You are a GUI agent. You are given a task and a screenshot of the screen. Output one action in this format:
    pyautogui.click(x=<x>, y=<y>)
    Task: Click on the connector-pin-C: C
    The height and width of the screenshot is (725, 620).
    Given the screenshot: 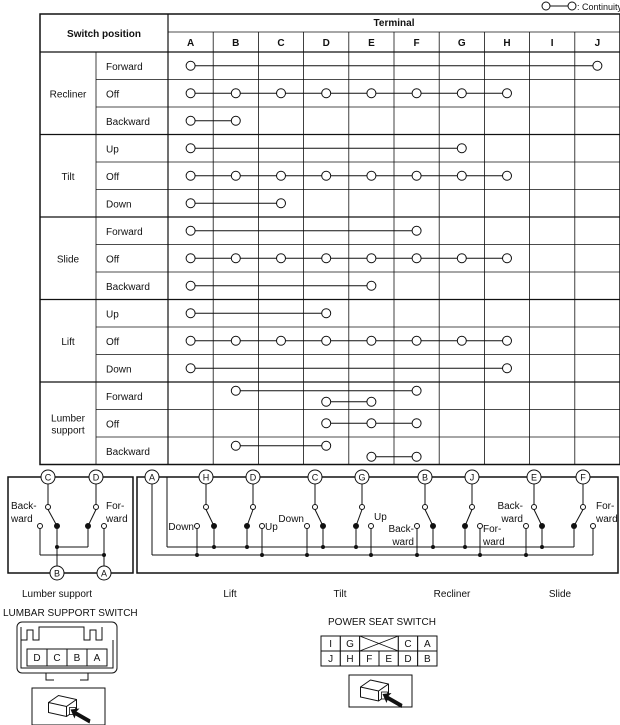 What is the action you would take?
    pyautogui.click(x=407, y=644)
    